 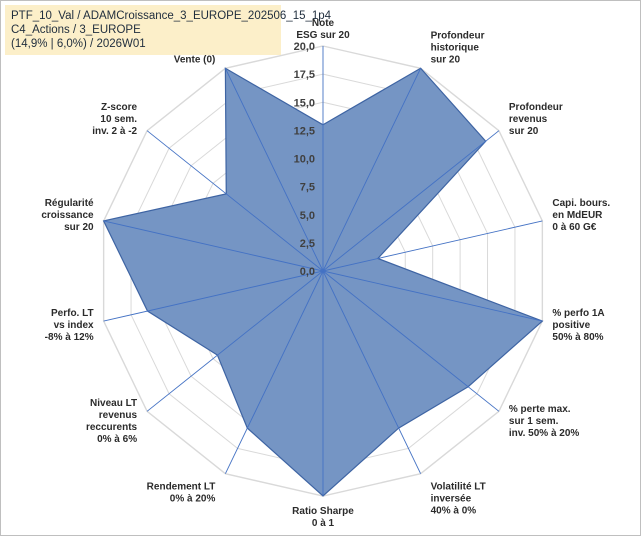 I want to click on axis-label-line: historique, so click(x=455, y=47).